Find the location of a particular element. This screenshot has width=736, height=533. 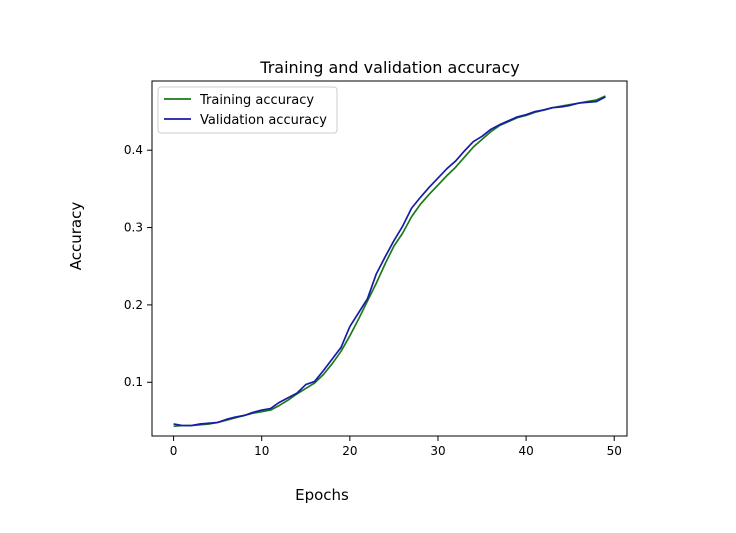

y-axis-label: Accuracy is located at coordinates (76, 236).